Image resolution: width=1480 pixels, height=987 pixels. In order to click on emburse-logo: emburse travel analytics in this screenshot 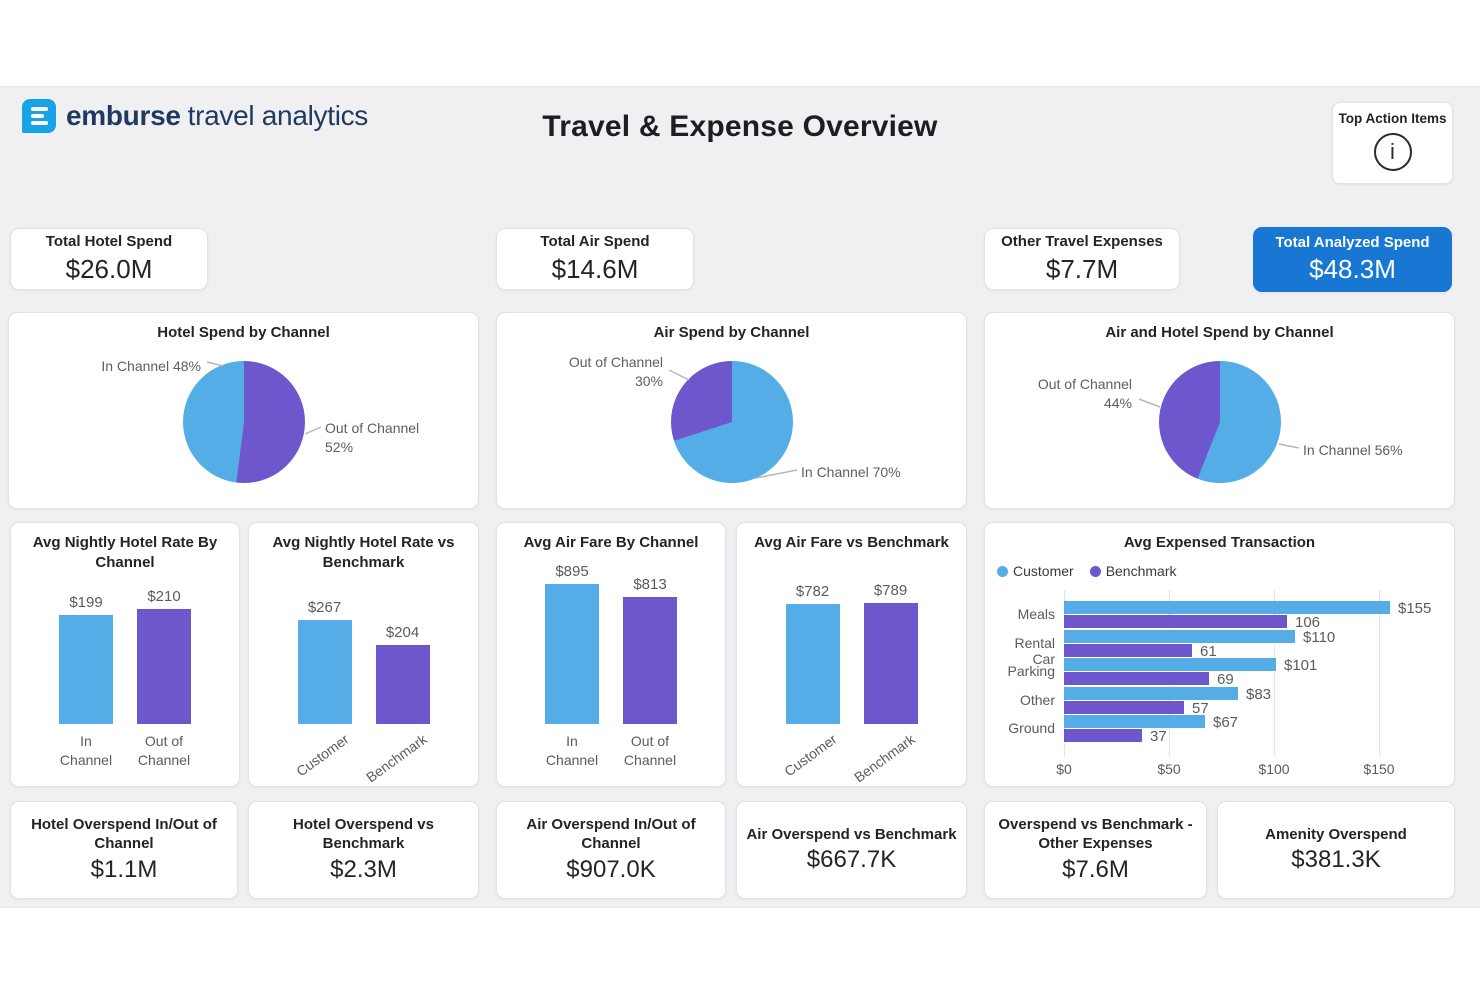, I will do `click(195, 116)`.